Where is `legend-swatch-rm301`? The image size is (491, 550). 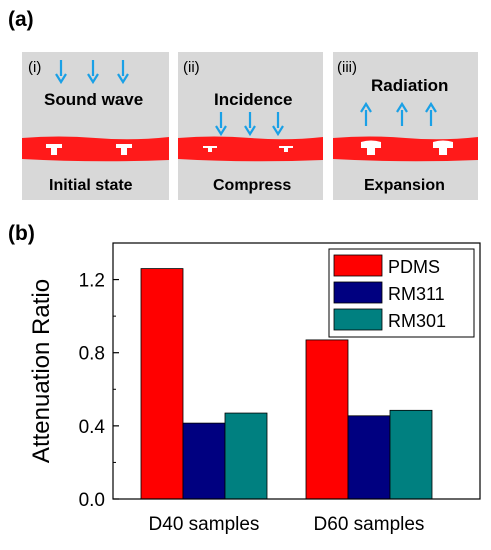 legend-swatch-rm301 is located at coordinates (358, 319).